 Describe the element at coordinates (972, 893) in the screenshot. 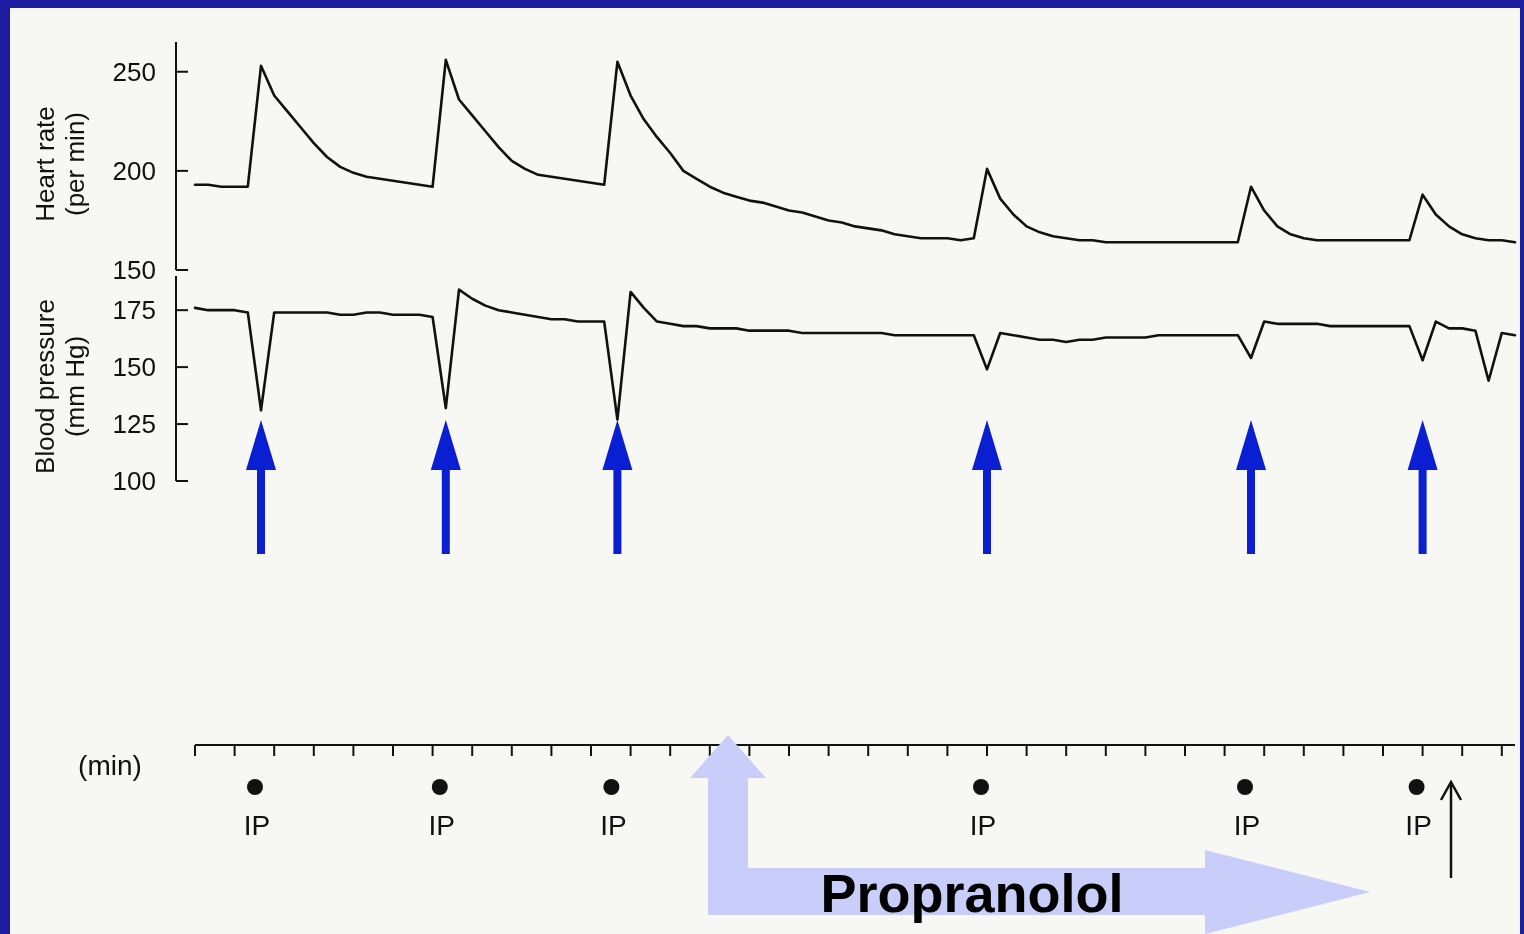

I see `text: Propranolol` at that location.